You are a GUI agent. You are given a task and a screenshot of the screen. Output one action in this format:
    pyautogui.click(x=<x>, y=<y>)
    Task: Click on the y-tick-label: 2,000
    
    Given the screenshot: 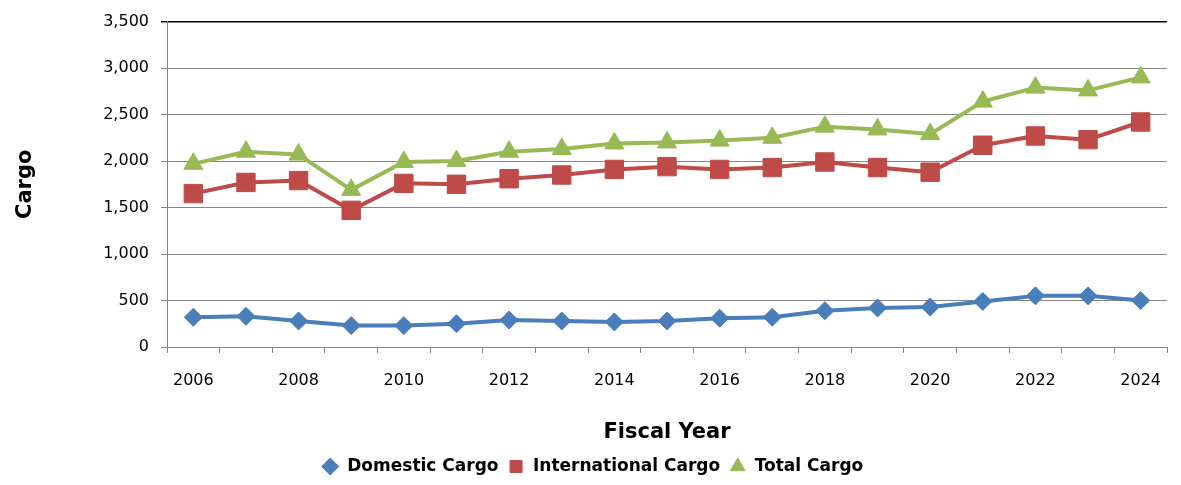 What is the action you would take?
    pyautogui.click(x=126, y=160)
    